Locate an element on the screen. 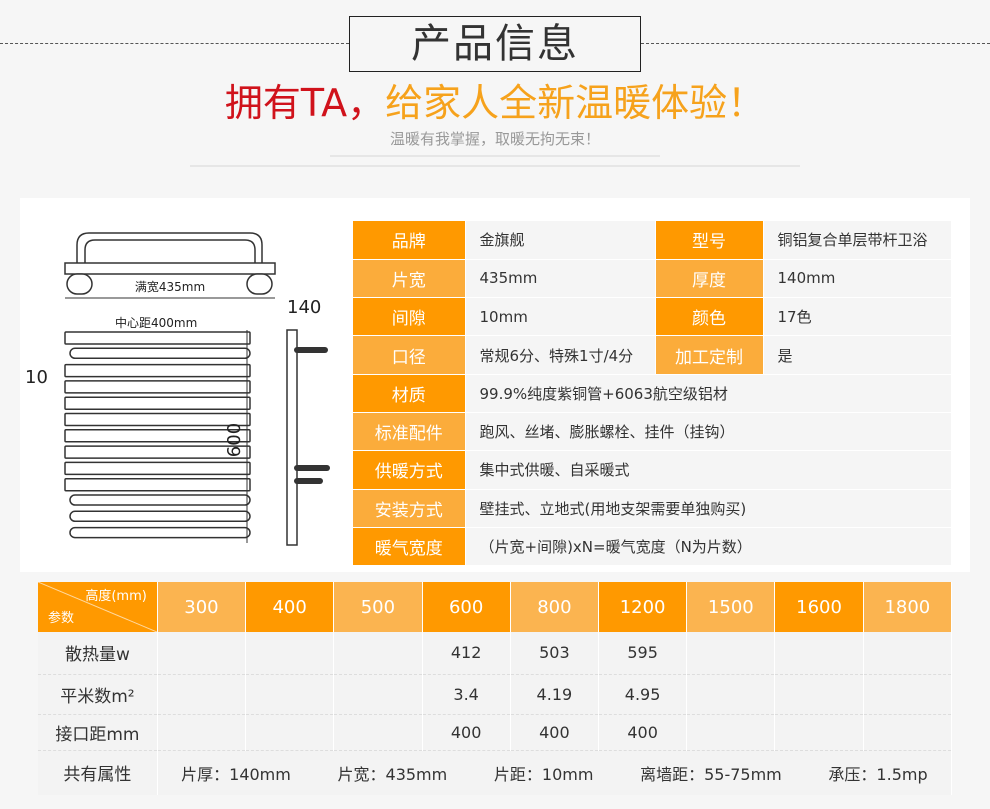 Image resolution: width=990 pixels, height=809 pixels. spec-label: 标准配件 is located at coordinates (409, 432).